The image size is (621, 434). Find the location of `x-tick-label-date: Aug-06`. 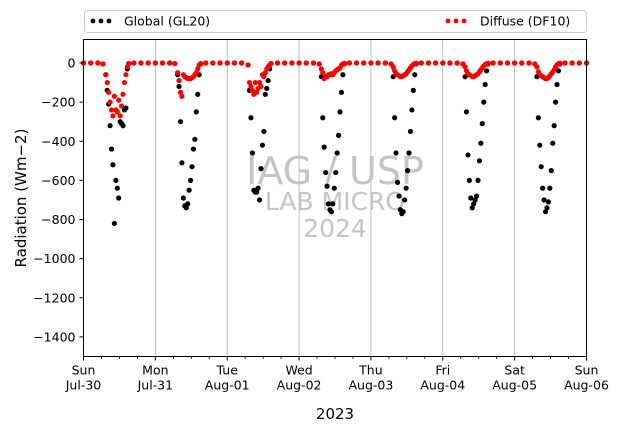

x-tick-label-date: Aug-06 is located at coordinates (586, 385).